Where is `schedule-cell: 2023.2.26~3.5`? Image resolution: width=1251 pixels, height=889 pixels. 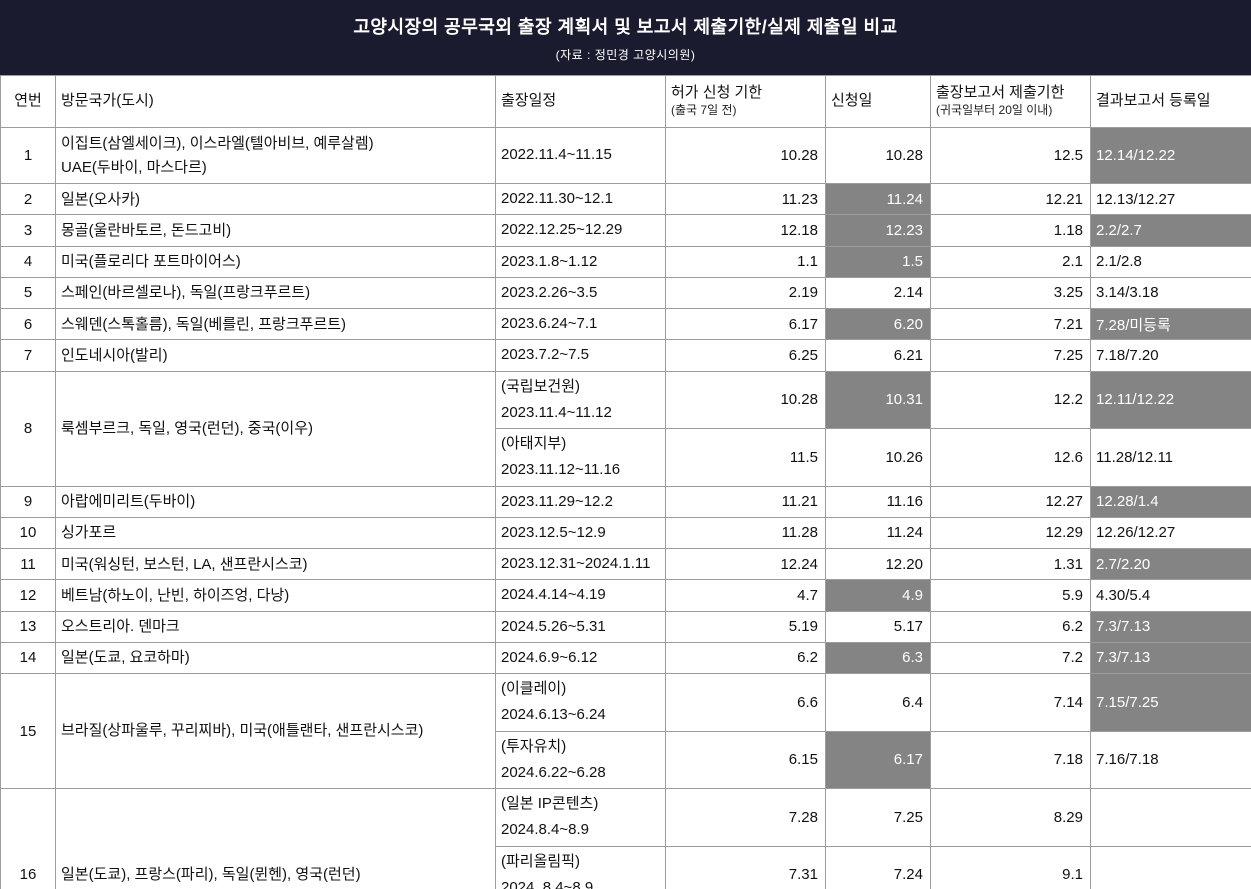 schedule-cell: 2023.2.26~3.5 is located at coordinates (580, 293).